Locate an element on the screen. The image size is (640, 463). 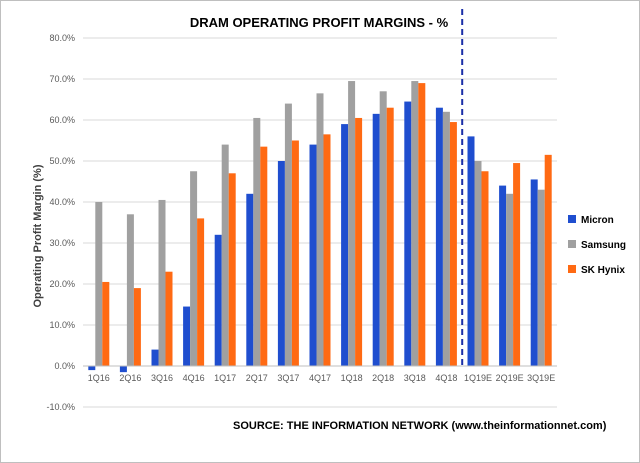
x-tick-label: 2Q17 is located at coordinates (257, 378).